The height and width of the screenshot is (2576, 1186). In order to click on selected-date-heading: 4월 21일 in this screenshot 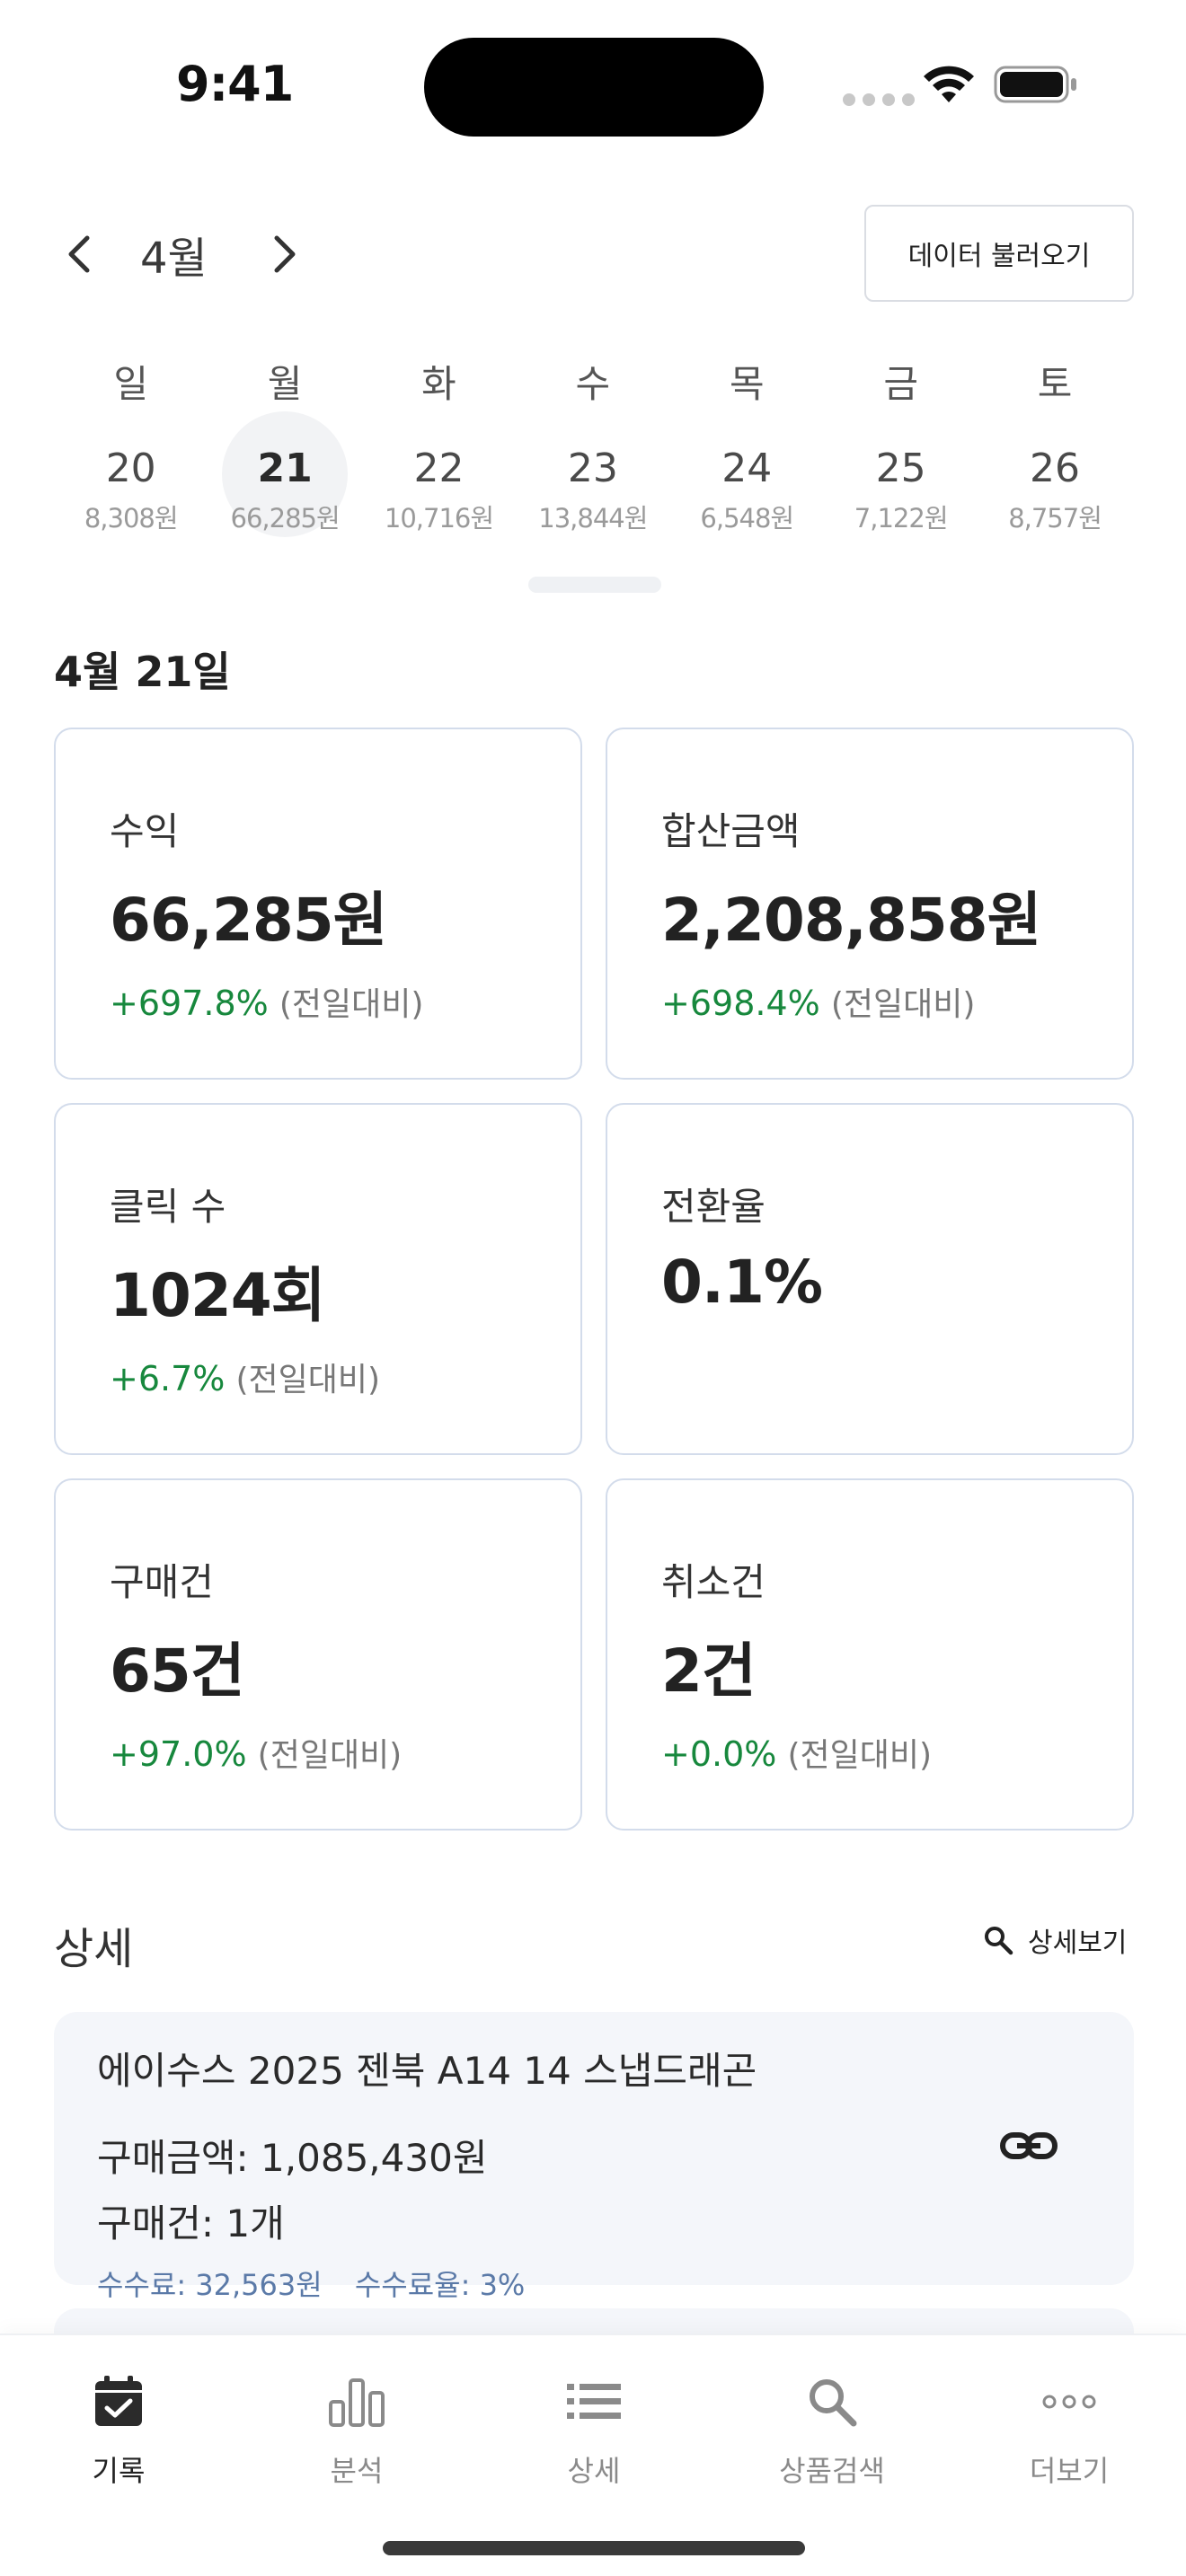, I will do `click(142, 672)`.